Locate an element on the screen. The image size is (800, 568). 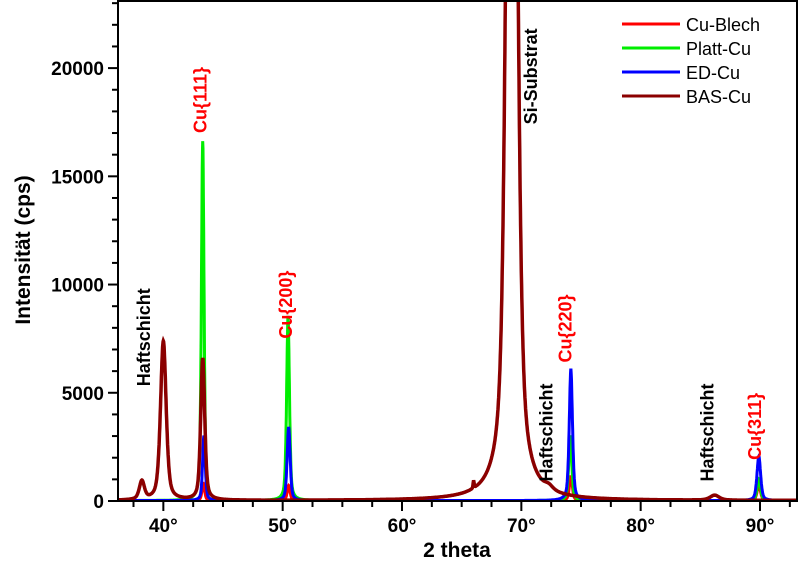
legend: Cu-Blech Platt-Cu ED-Cu BAS-Cu is located at coordinates (691, 61).